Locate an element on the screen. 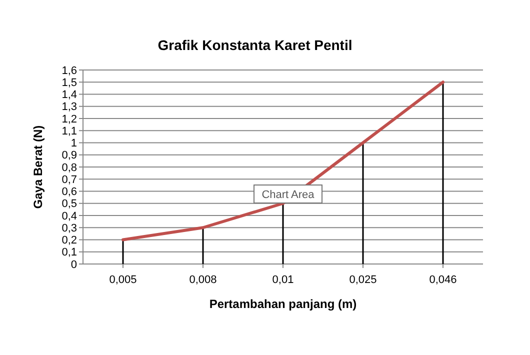  y-tick-label: 0,4 is located at coordinates (69, 216).